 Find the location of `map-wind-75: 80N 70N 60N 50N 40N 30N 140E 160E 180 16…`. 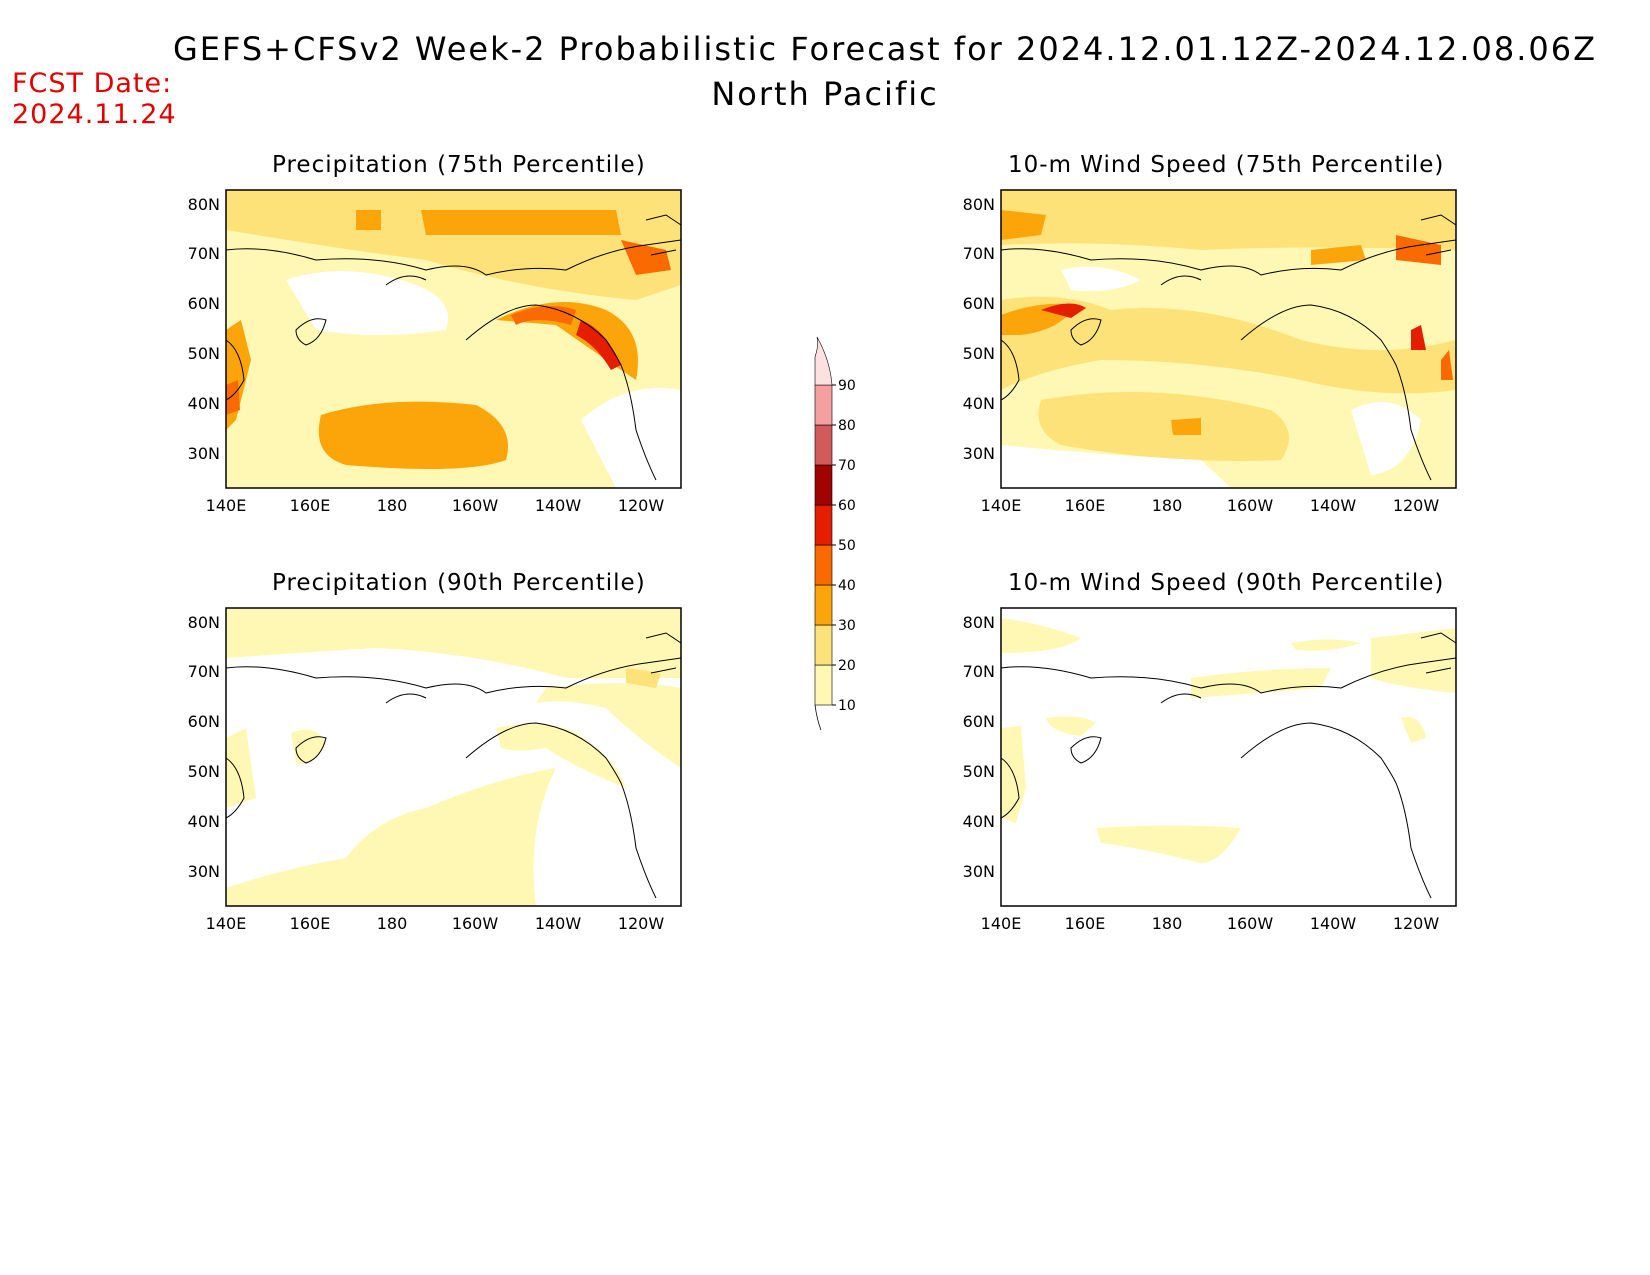

map-wind-75: 80N 70N 60N 50N 40N 30N 140E 160E 180 16… is located at coordinates (1210, 352).